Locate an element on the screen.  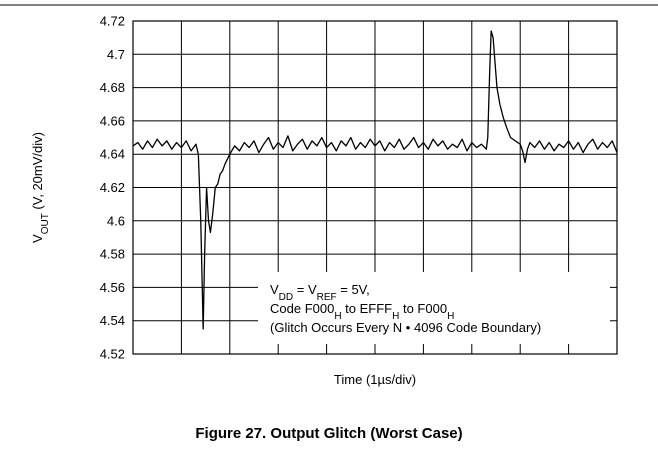
y-tick-label: 4.54 is located at coordinates (112, 320).